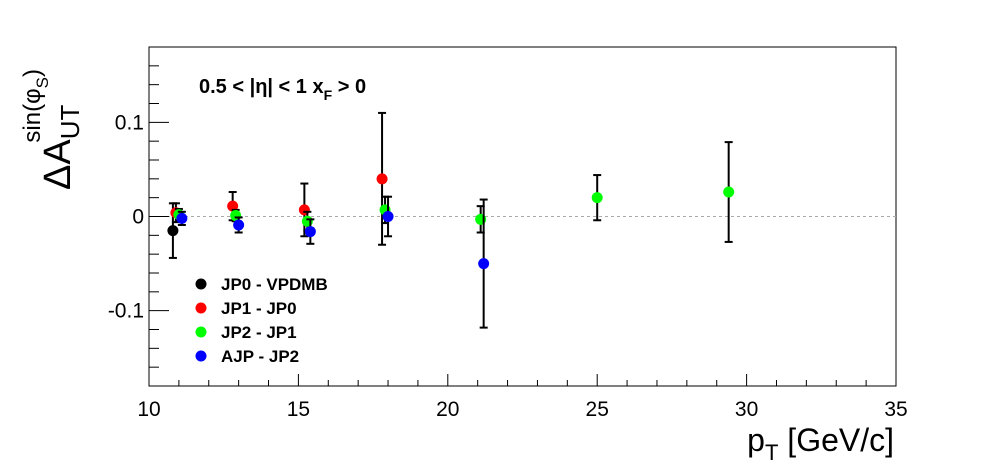  What do you see at coordinates (328, 95) in the screenshot?
I see `annotation-subscript: F` at bounding box center [328, 95].